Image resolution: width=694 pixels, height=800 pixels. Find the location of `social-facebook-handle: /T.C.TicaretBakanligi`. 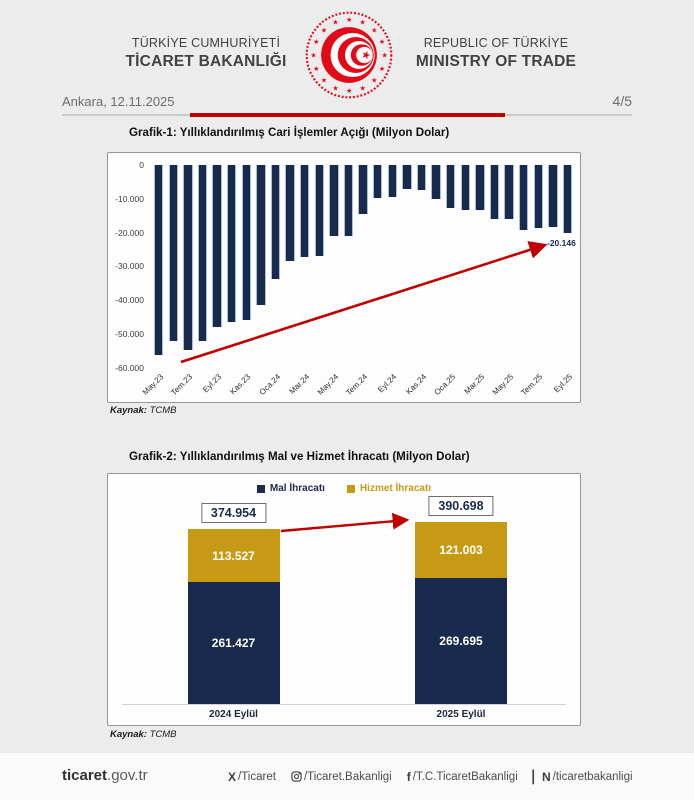

social-facebook-handle: /T.C.TicaretBakanligi is located at coordinates (465, 776).